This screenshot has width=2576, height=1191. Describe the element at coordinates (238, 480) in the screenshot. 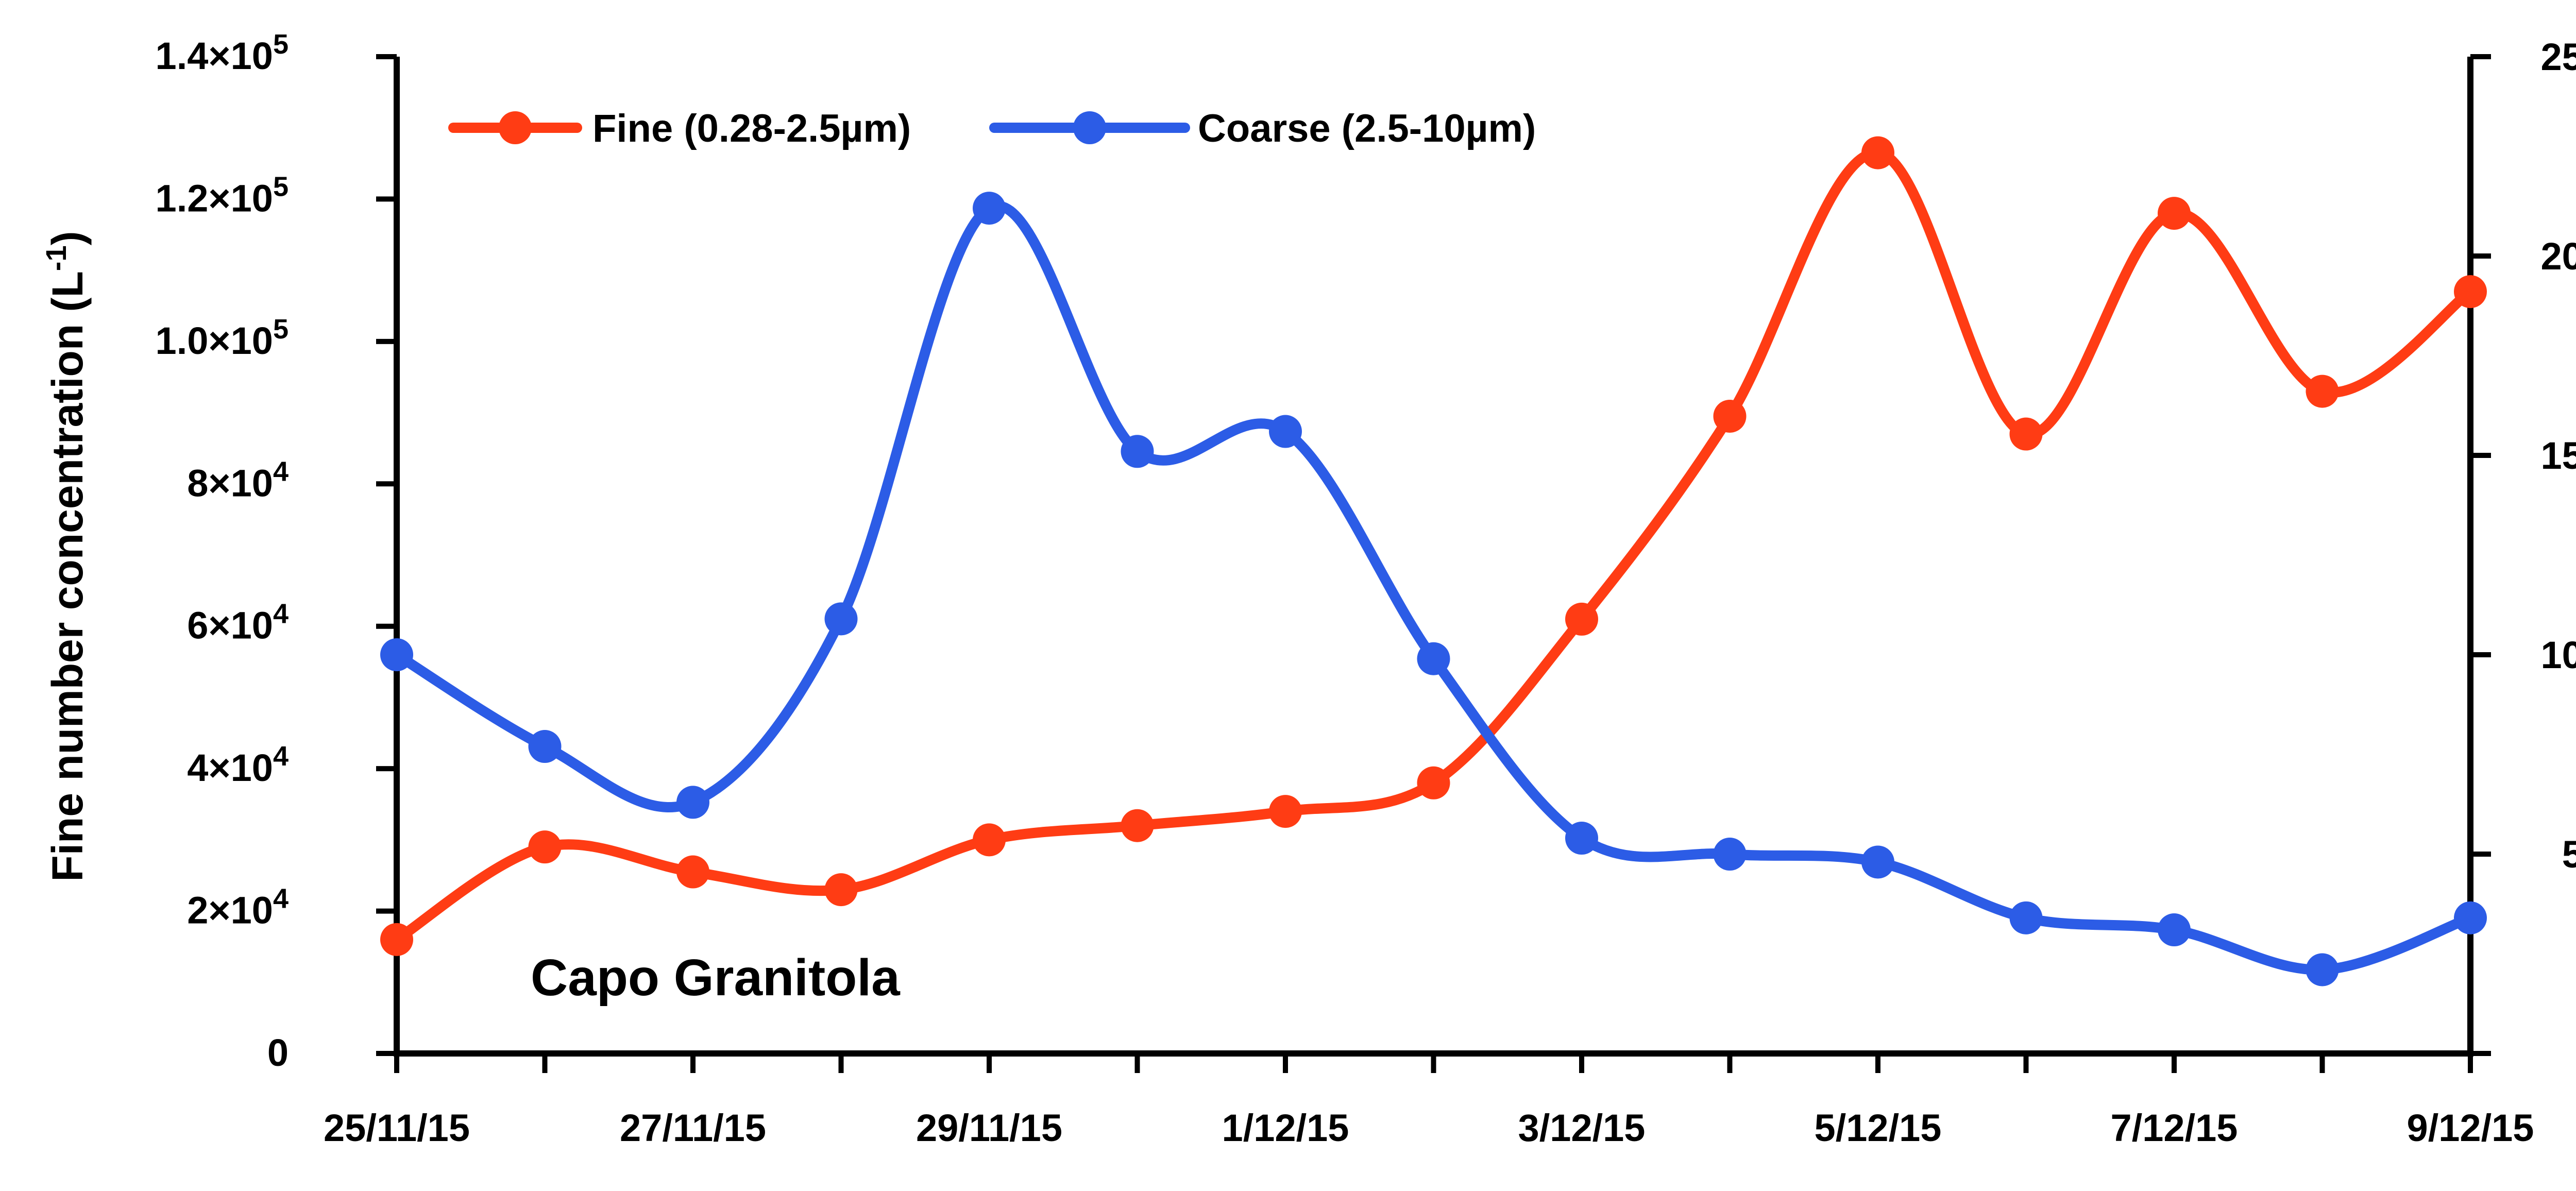

I see `y-left-tick-label: 8×10⁴` at that location.